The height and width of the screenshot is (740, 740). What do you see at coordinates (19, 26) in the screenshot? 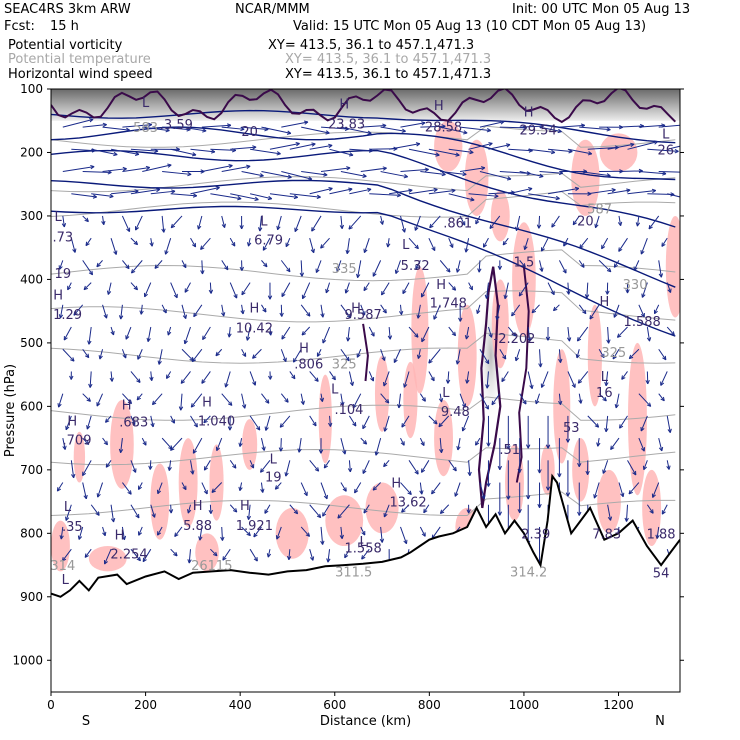
I see `forecast-label: Fcst:` at bounding box center [19, 26].